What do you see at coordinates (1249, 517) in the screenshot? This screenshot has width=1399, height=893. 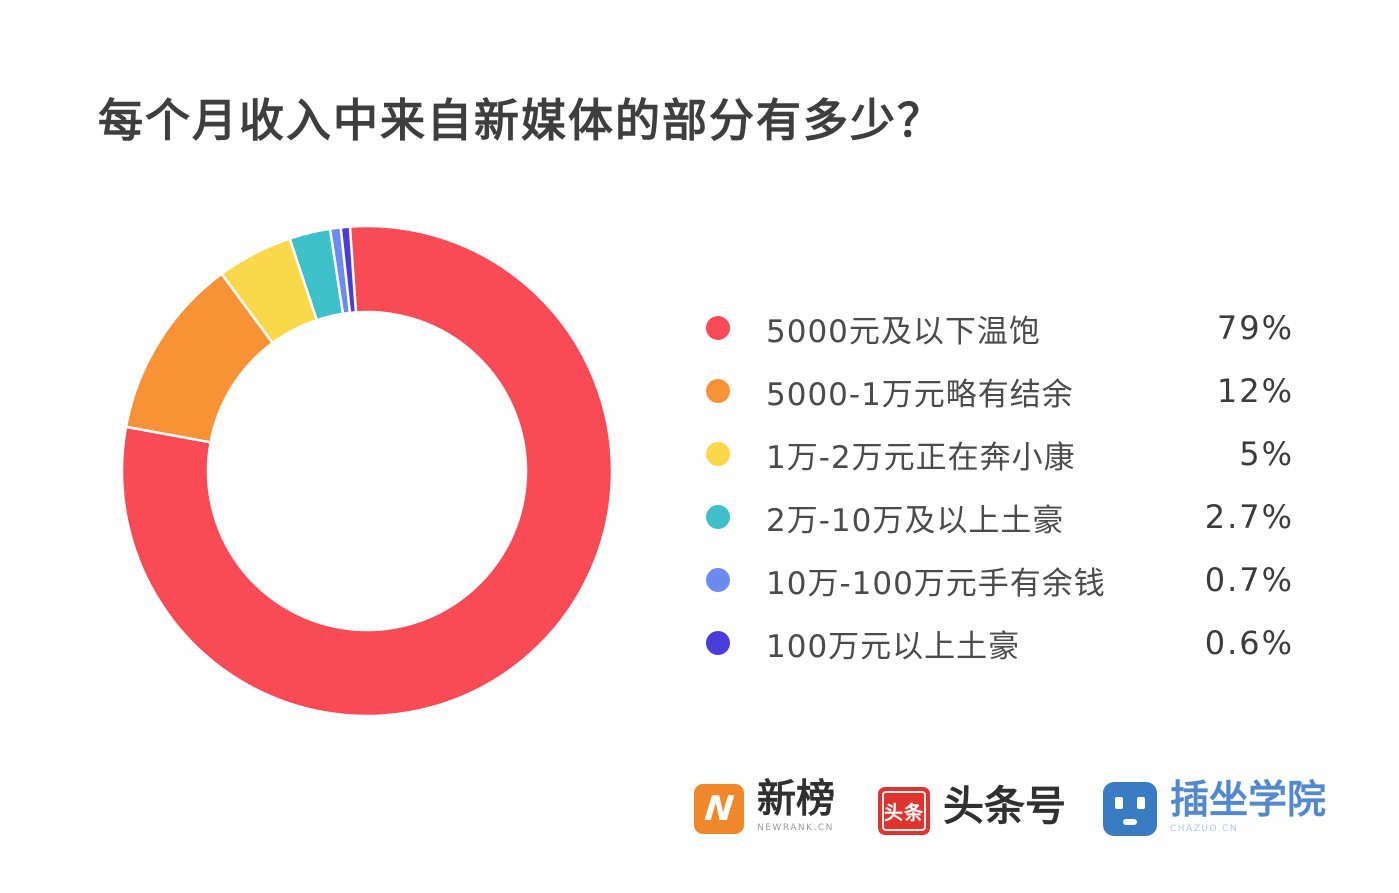 I see `legend-value: 2.7%` at bounding box center [1249, 517].